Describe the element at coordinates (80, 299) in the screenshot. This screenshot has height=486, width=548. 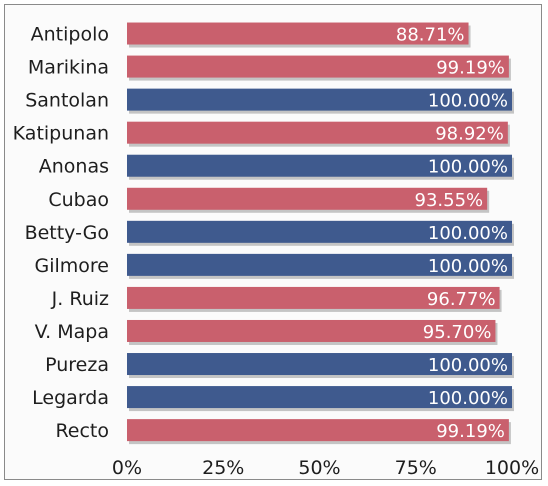
I see `category-label: J. Ruiz` at that location.